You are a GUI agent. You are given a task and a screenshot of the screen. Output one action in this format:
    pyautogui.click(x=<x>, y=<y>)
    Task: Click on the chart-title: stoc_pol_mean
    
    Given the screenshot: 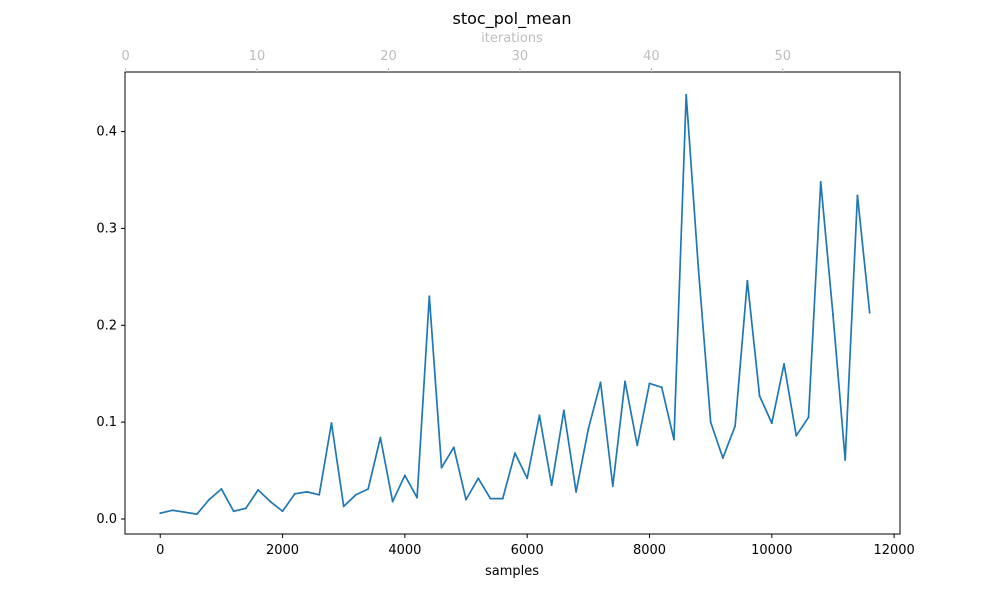 What is the action you would take?
    pyautogui.click(x=512, y=19)
    